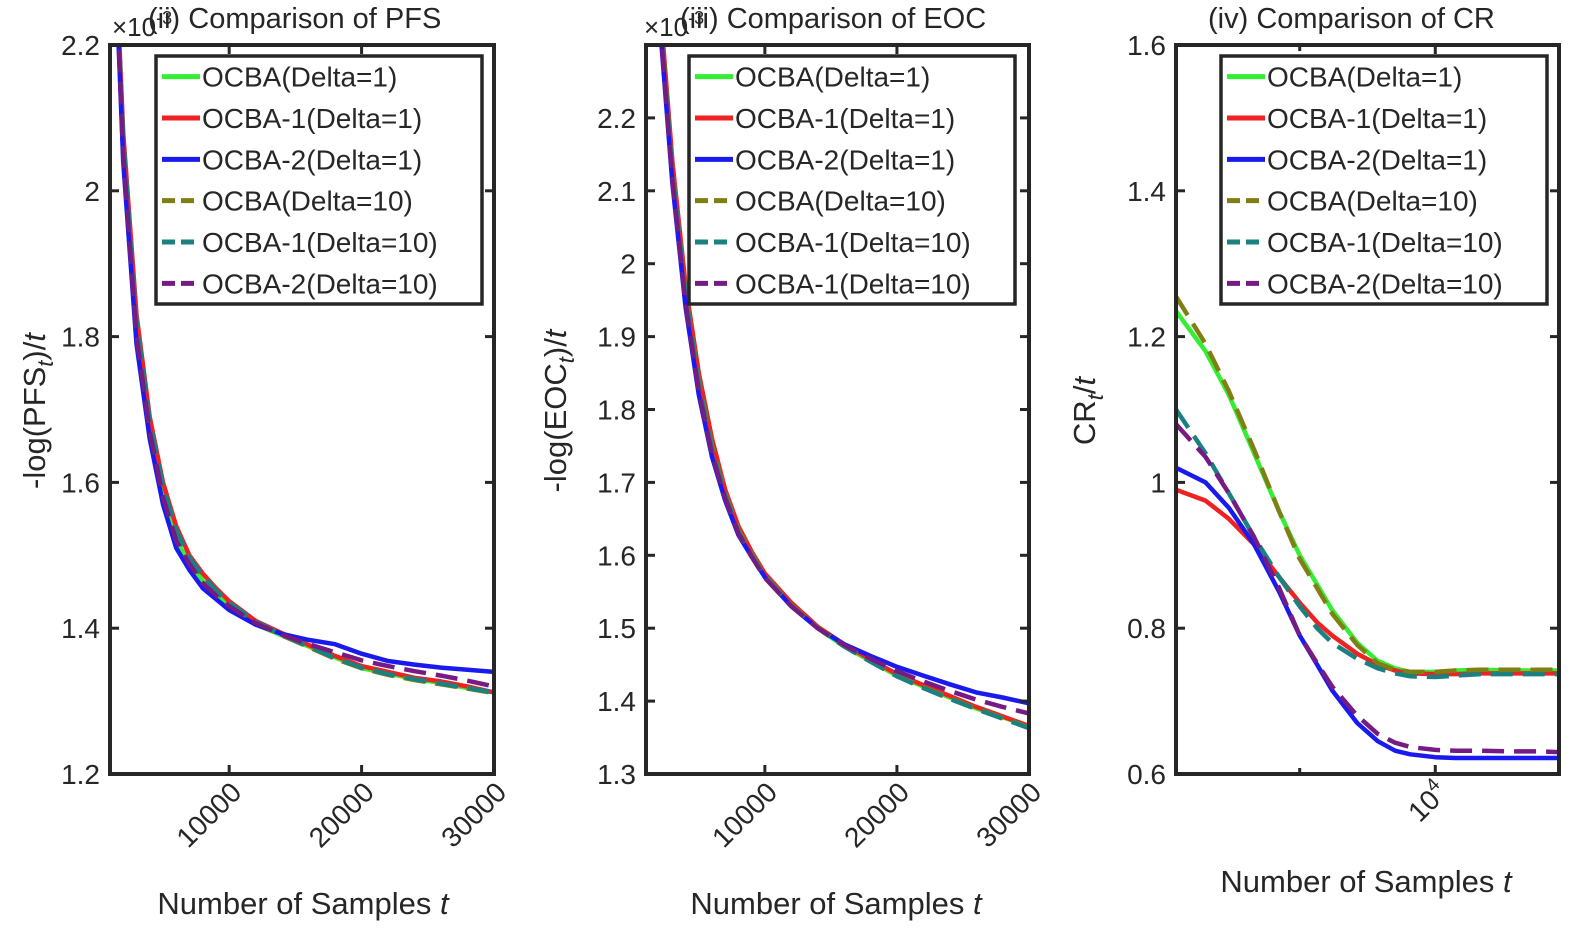 The height and width of the screenshot is (934, 1584). Describe the element at coordinates (1427, 801) in the screenshot. I see `x-tick-label: 104` at that location.